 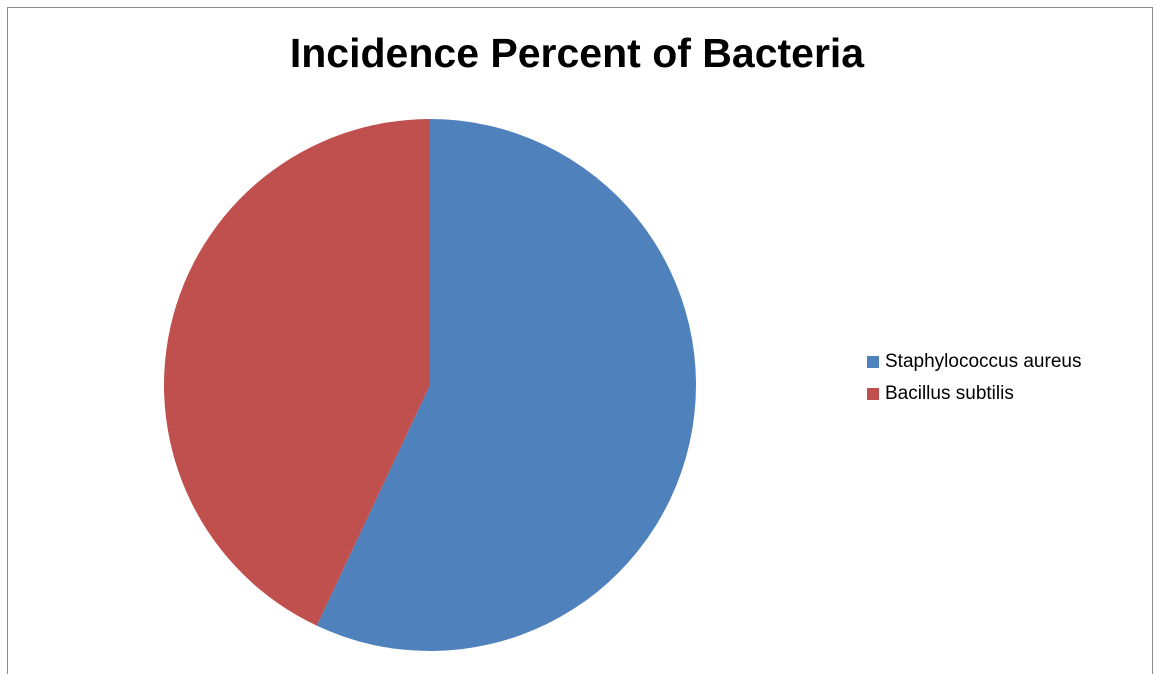 I want to click on legend-item: Staphylococcus aureus, so click(x=974, y=362).